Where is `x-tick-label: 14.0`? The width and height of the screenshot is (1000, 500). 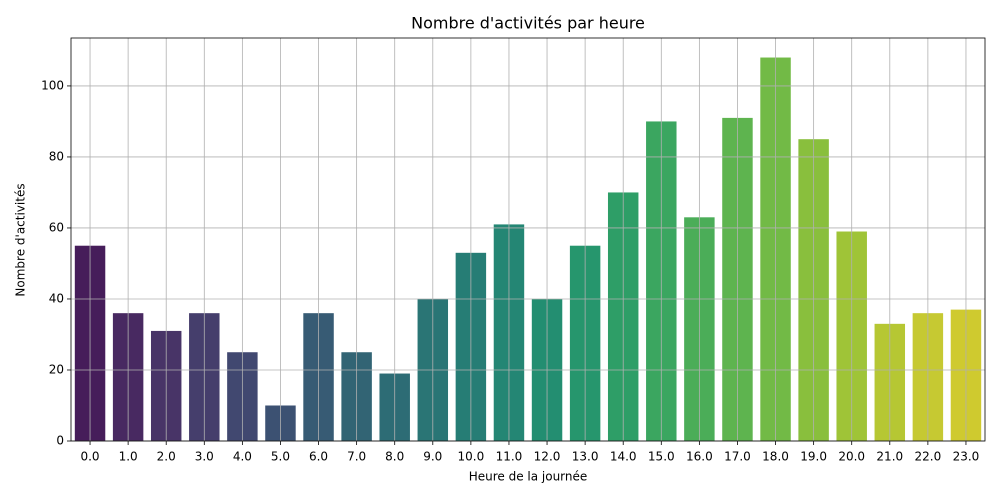
x-tick-label: 14.0 is located at coordinates (623, 457).